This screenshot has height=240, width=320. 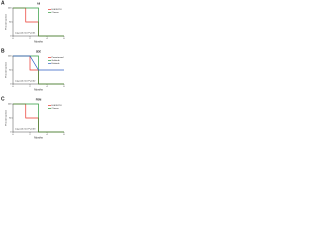 I want to click on annotation: Log-rank test P=0.01, so click(x=25, y=33).